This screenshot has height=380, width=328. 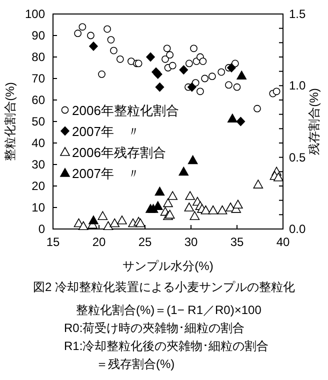 What do you see at coordinates (39, 121) in the screenshot?
I see `y-tick-label: 50` at bounding box center [39, 121].